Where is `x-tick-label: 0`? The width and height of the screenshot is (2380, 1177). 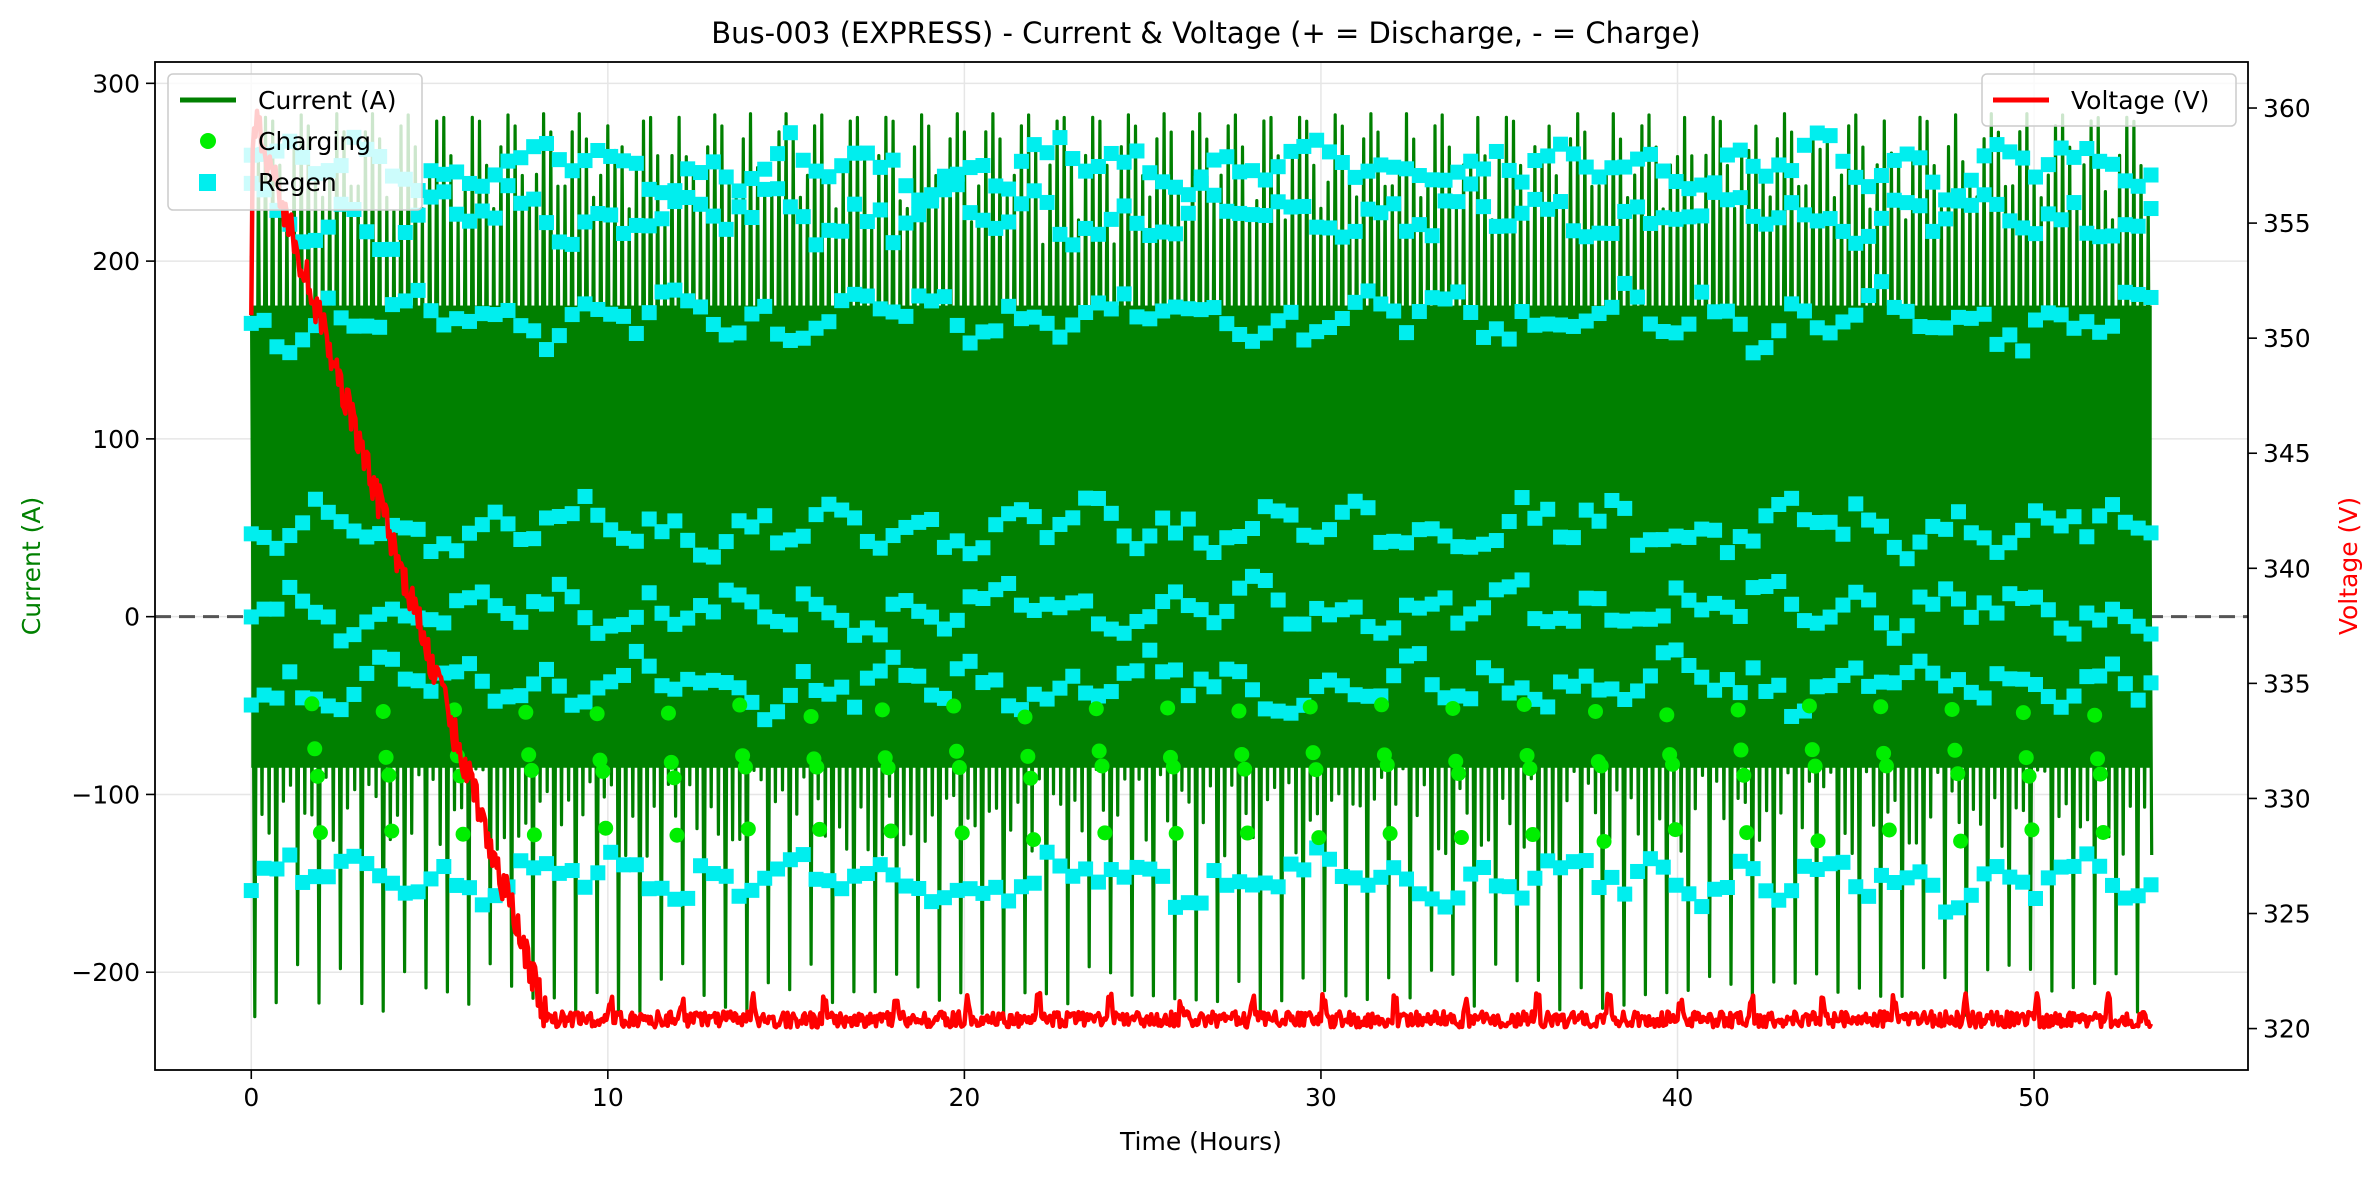
x-tick-label: 0 is located at coordinates (251, 1097).